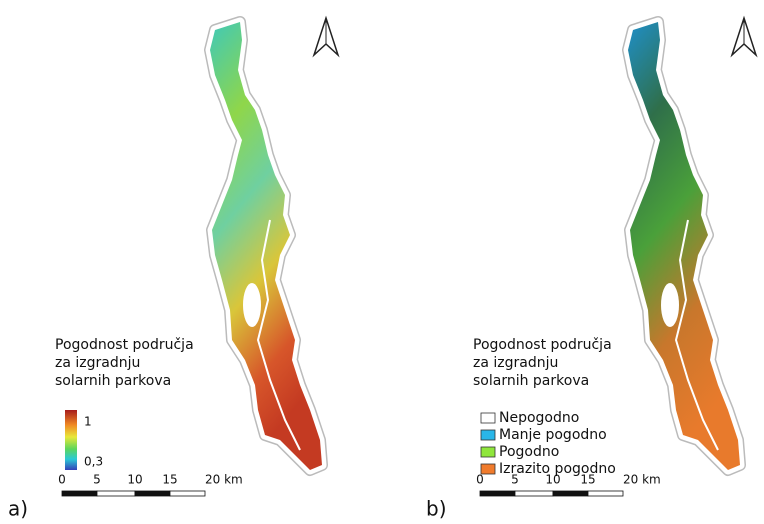 The image size is (764, 524). I want to click on ramp-min-label: 0,3, so click(93, 462).